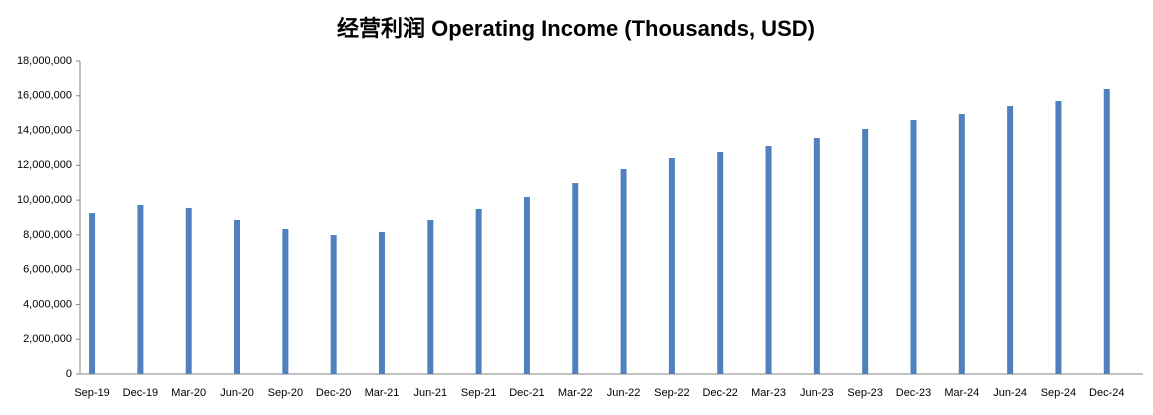  Describe the element at coordinates (576, 28) in the screenshot. I see `chart-title: 经营利润 Operating Income (Thousands, USD)` at that location.